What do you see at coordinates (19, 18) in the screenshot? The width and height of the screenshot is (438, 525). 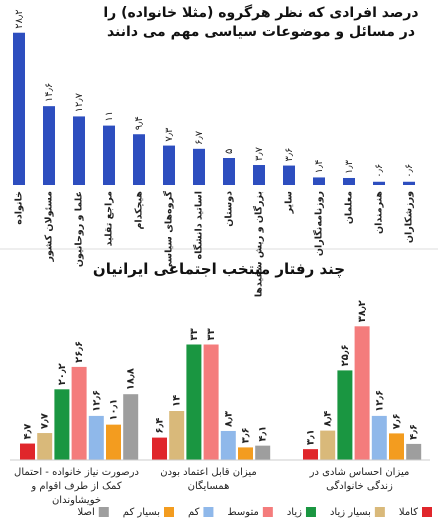 I see `value-label: ۲۸٫۲` at bounding box center [19, 18].